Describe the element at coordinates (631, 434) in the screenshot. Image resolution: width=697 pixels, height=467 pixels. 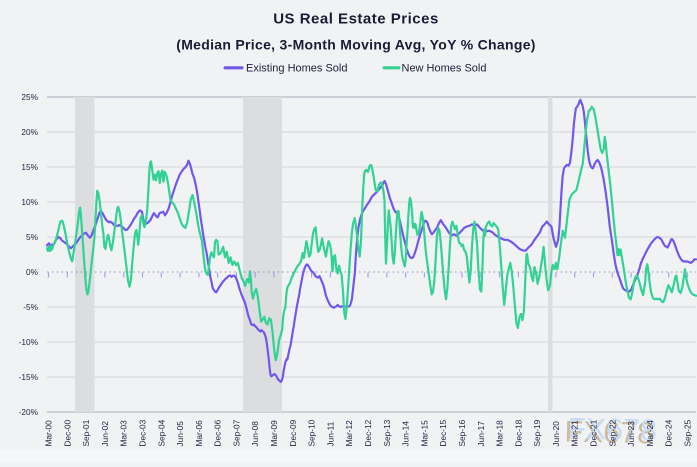
I see `svg-text: Jun-23` at that location.